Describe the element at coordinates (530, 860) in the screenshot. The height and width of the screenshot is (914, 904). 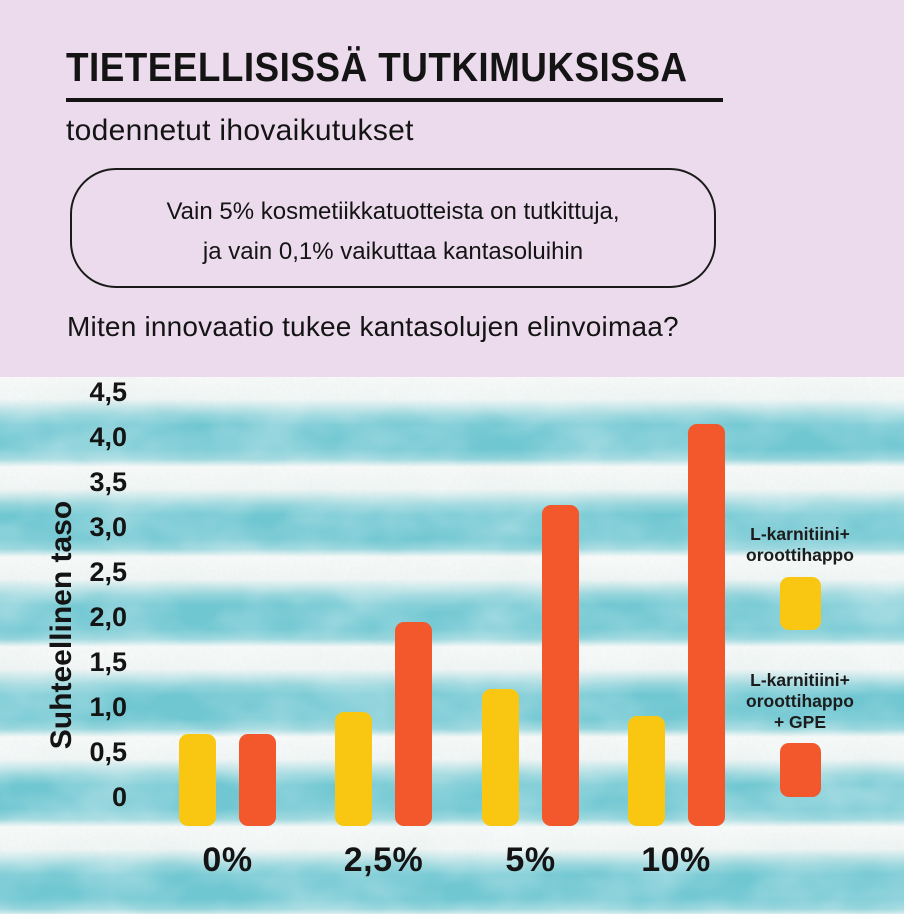
I see `x-tick-label: 5%` at that location.